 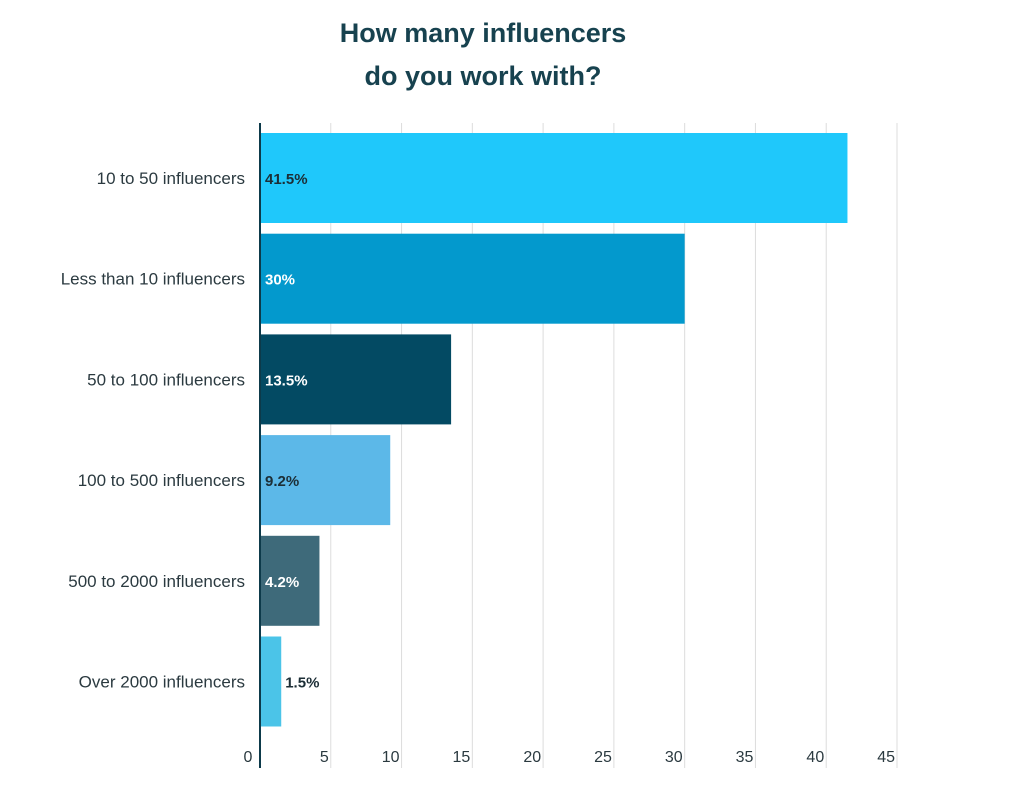 I want to click on x-tick-label-40: 40, so click(x=815, y=757).